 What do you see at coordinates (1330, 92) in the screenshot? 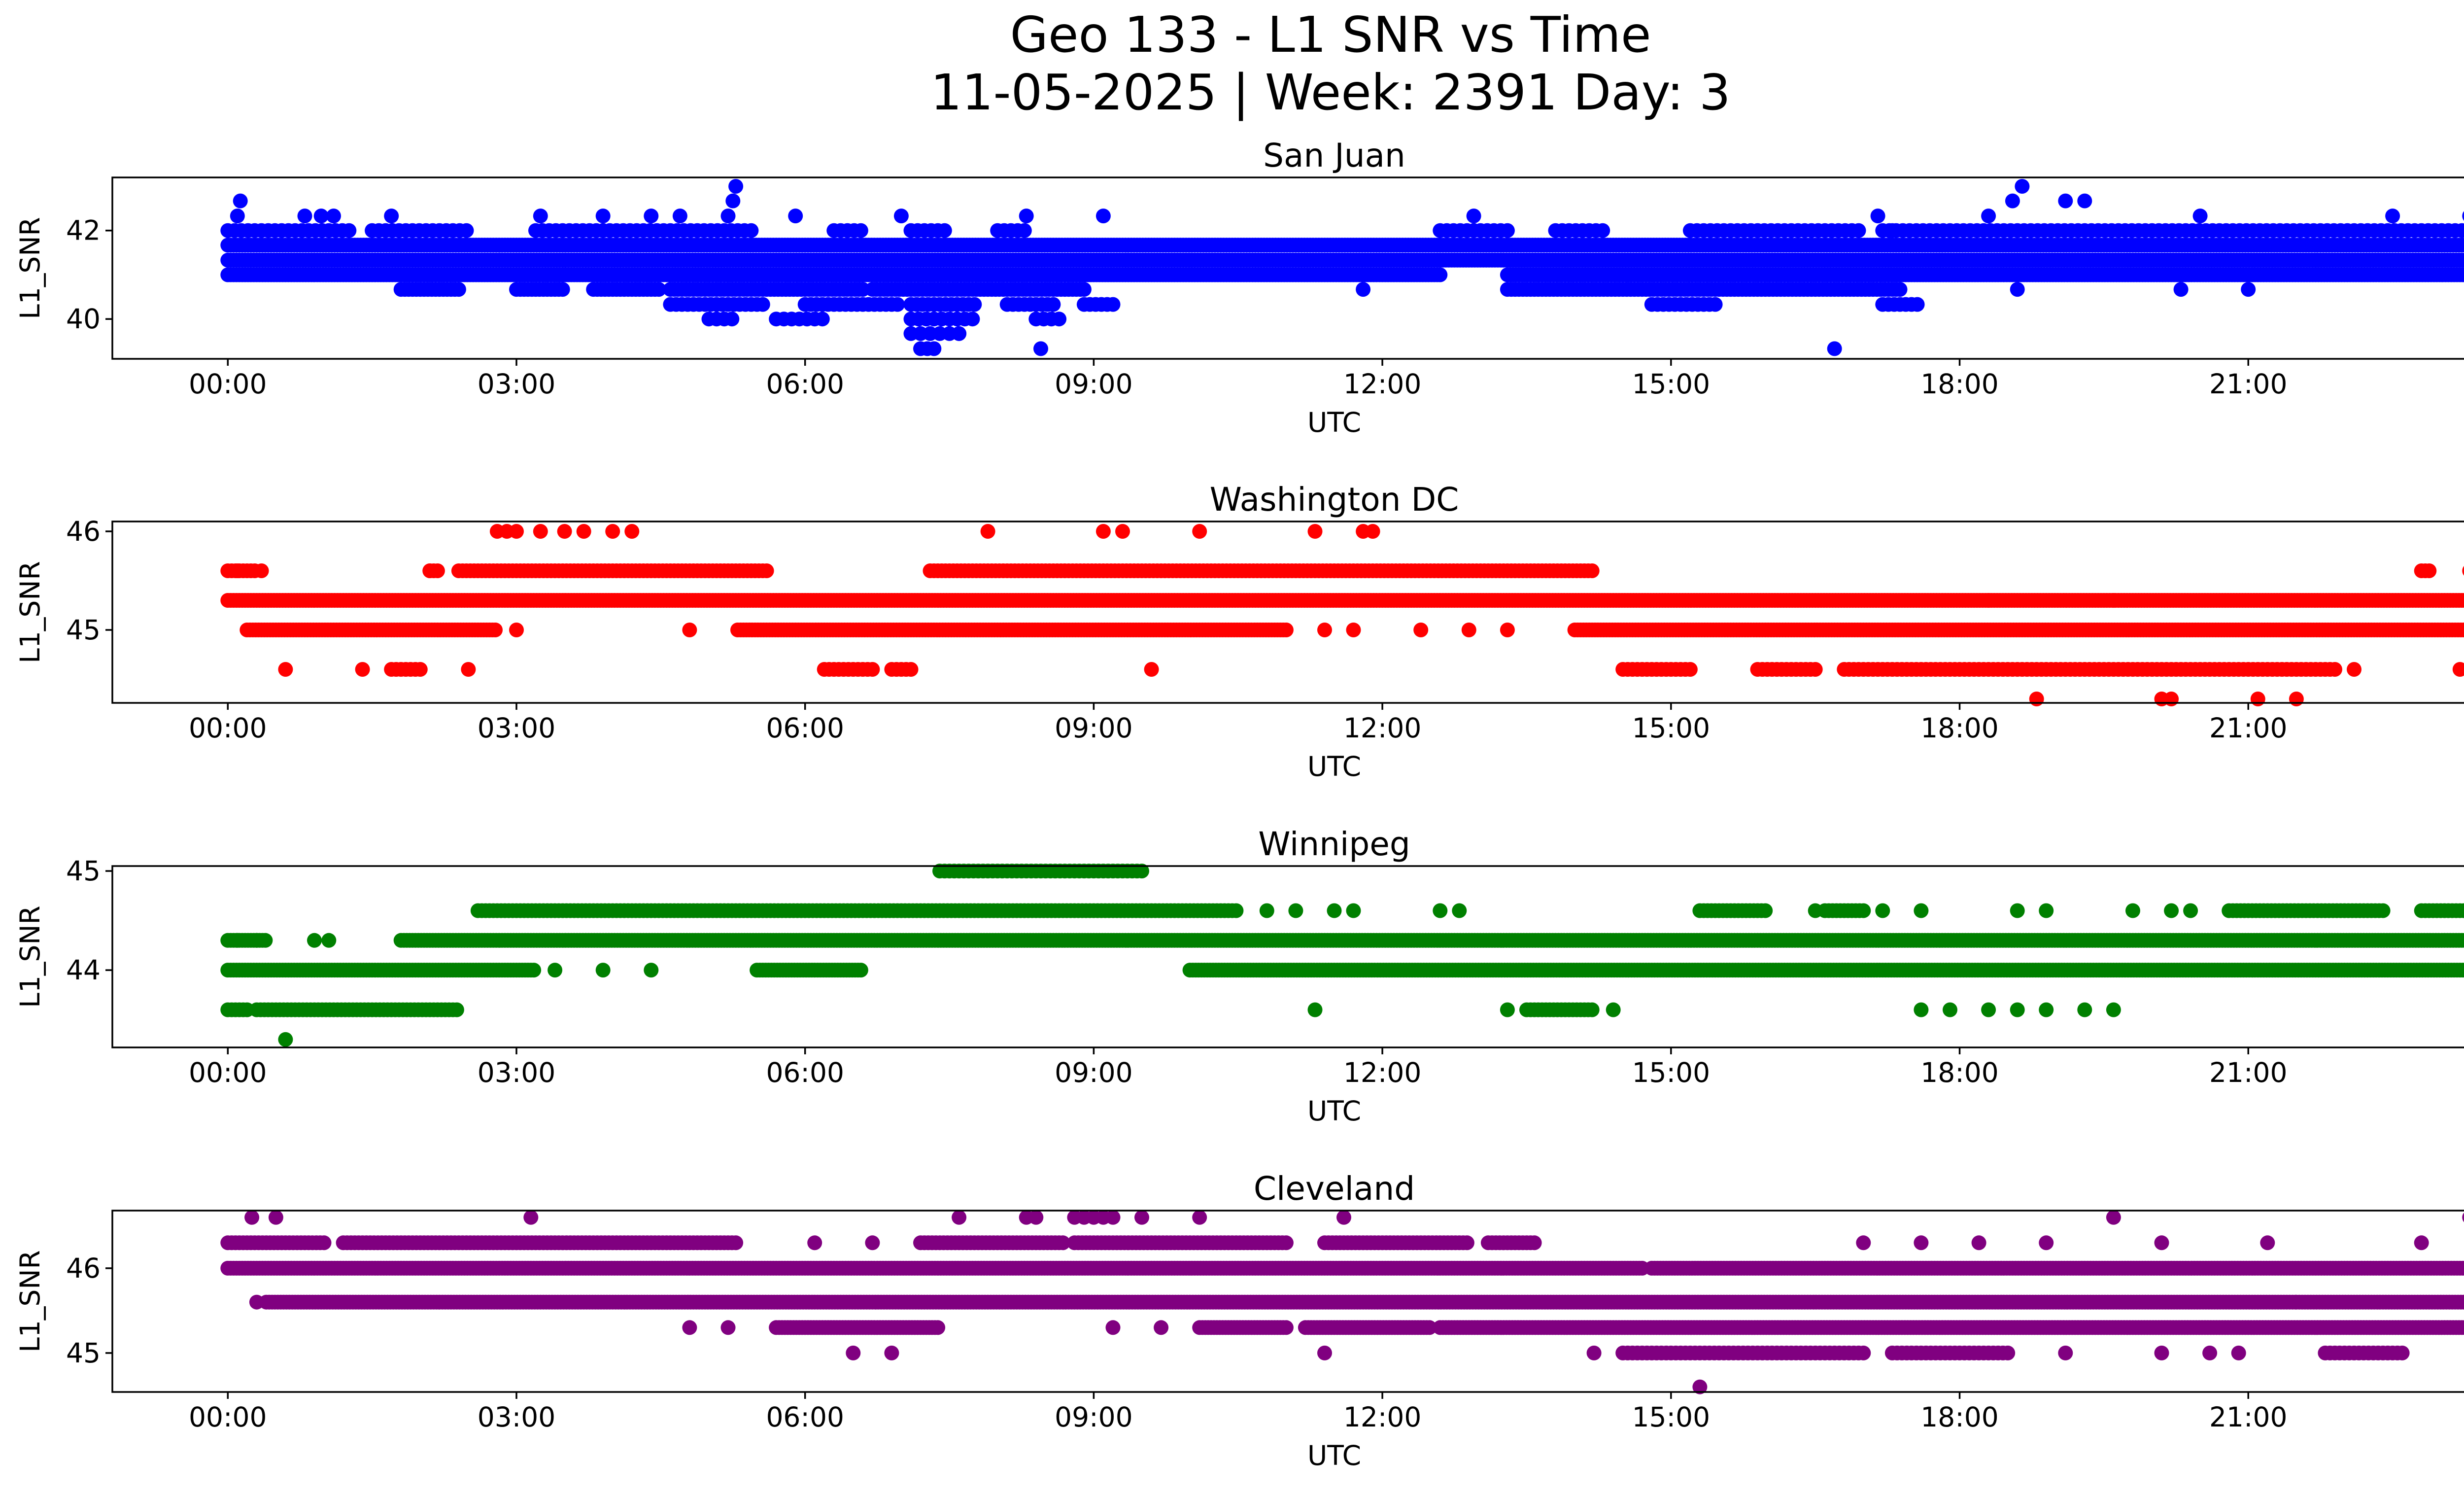
I see `figure-title-line-2: 11-05-2025 | Week: 2391 Day: 3` at bounding box center [1330, 92].